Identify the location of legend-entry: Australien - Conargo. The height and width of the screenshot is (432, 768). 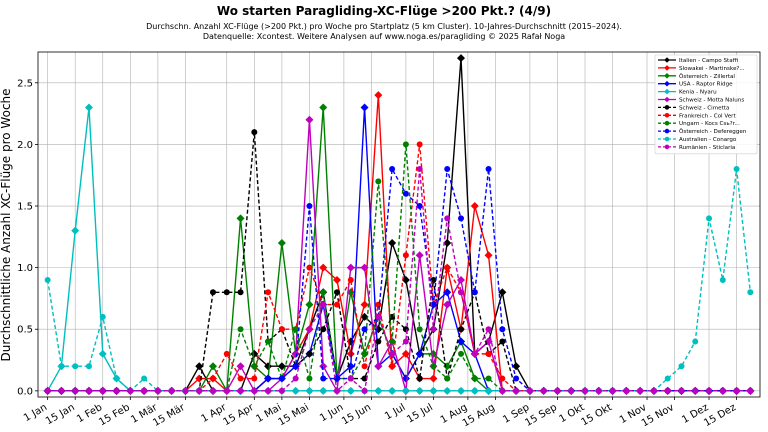
(697, 139).